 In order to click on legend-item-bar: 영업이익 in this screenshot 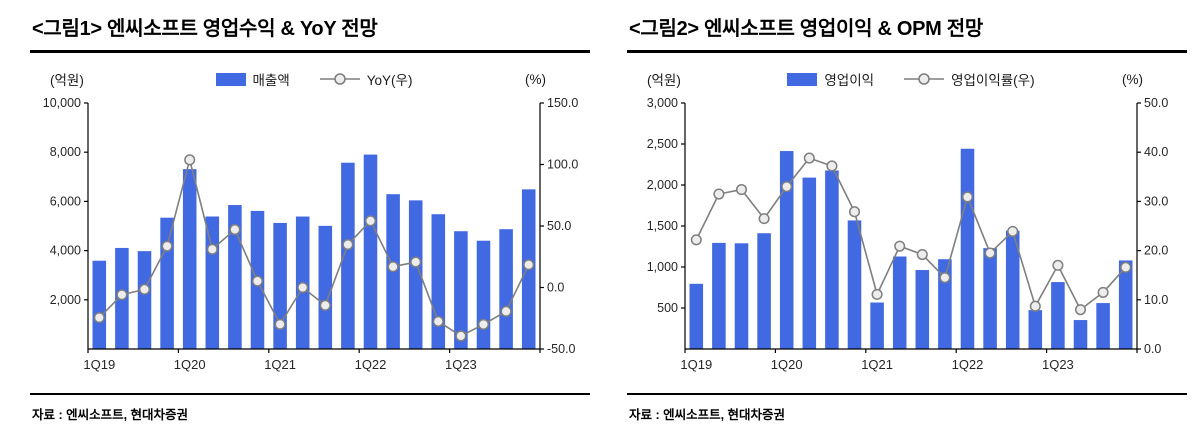, I will do `click(830, 79)`.